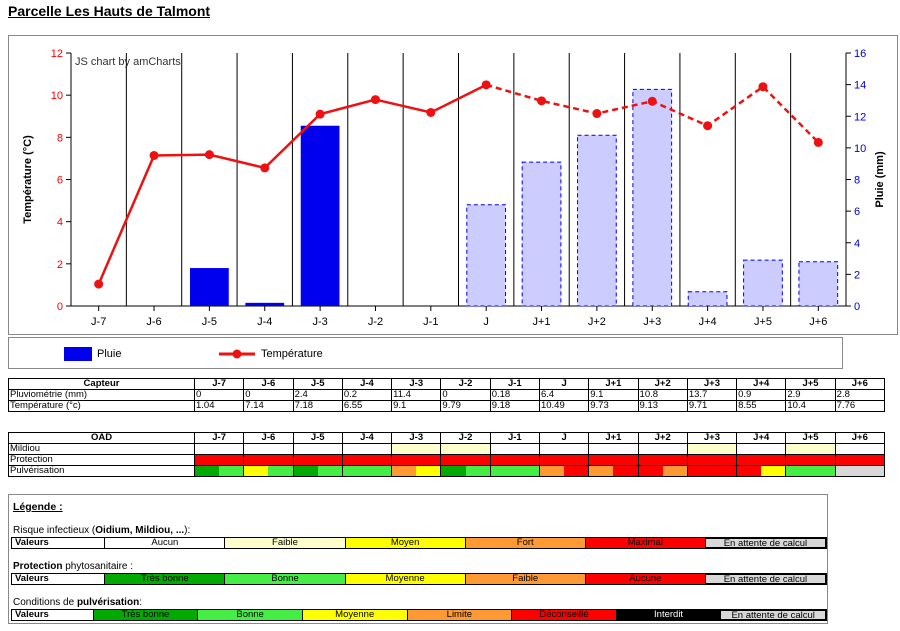  I want to click on legend-scale-item: Faible, so click(284, 543).